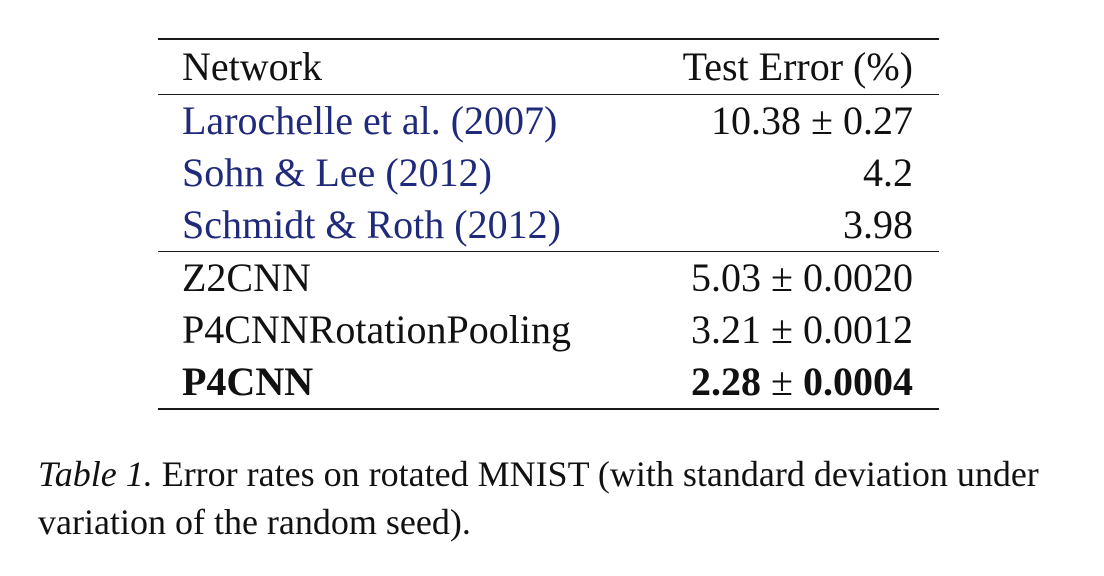 The width and height of the screenshot is (1104, 576). What do you see at coordinates (246, 277) in the screenshot?
I see `network-name: Z2CNN` at bounding box center [246, 277].